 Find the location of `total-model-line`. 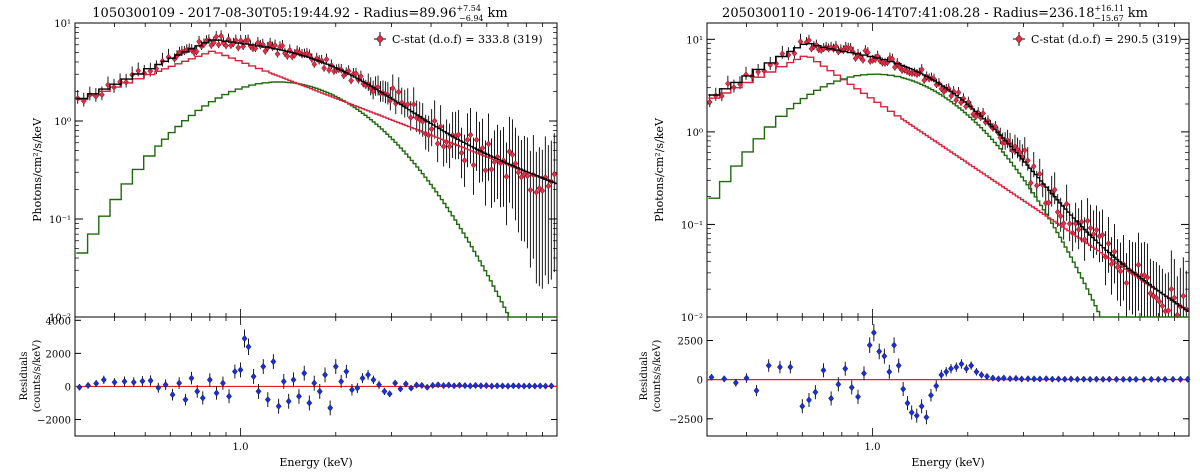

total-model-line is located at coordinates (316, 112).